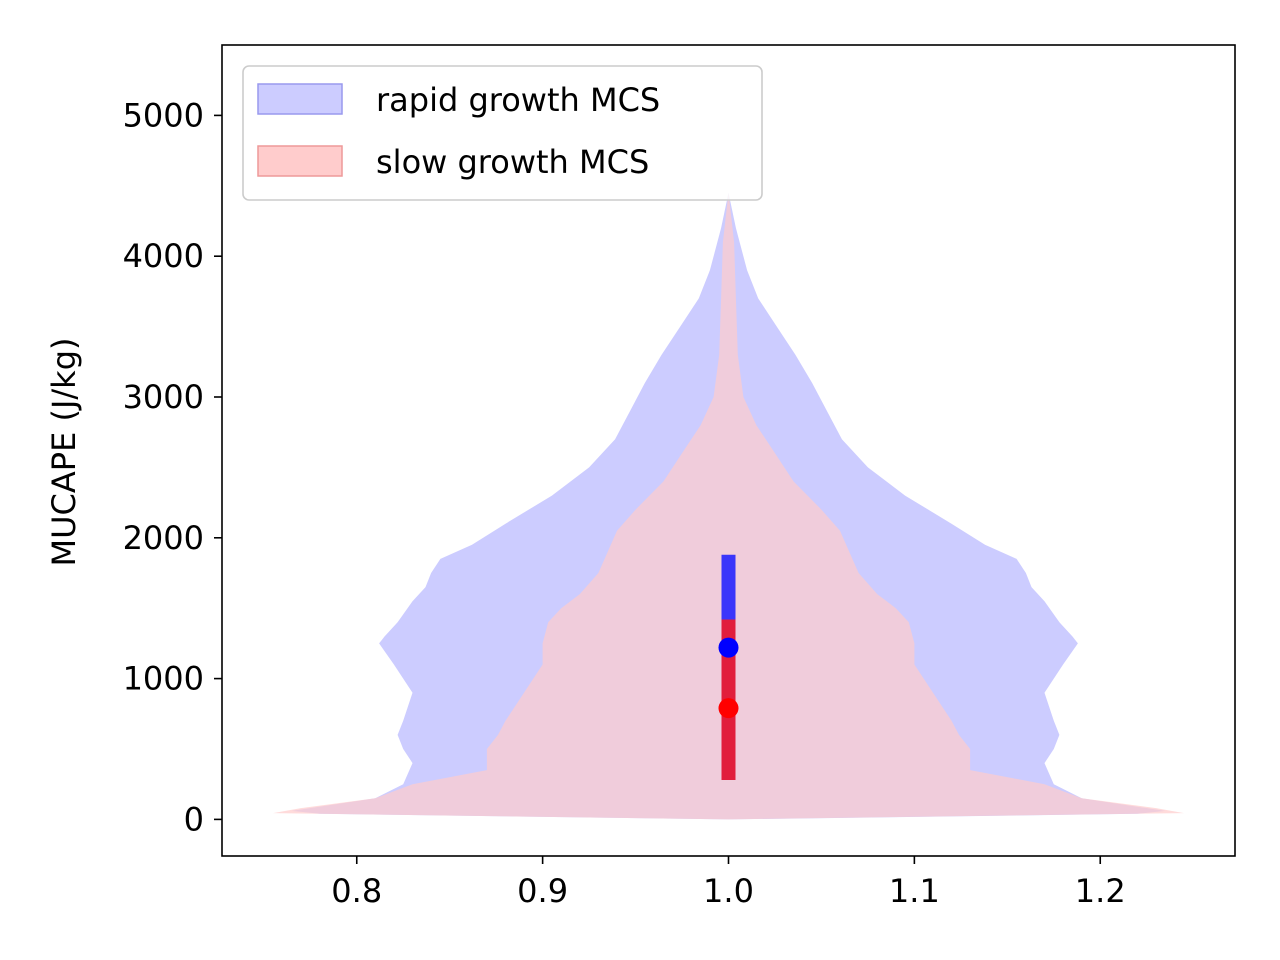 This screenshot has width=1280, height=960. I want to click on legend-box, so click(502, 133).